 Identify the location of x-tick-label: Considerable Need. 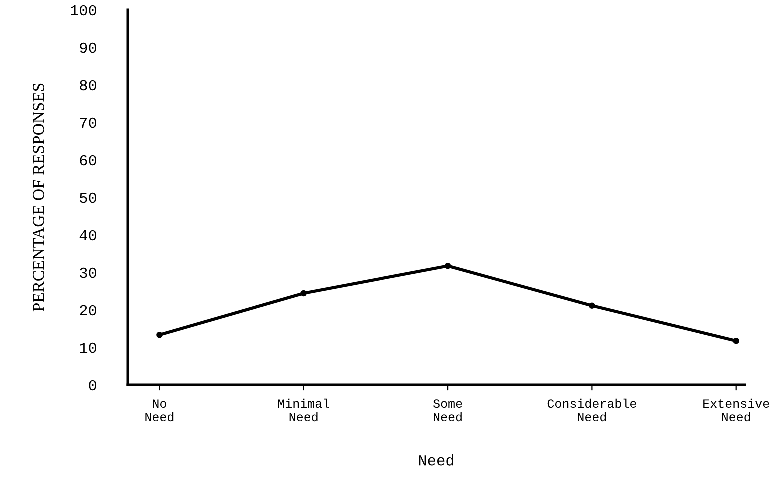
(592, 410).